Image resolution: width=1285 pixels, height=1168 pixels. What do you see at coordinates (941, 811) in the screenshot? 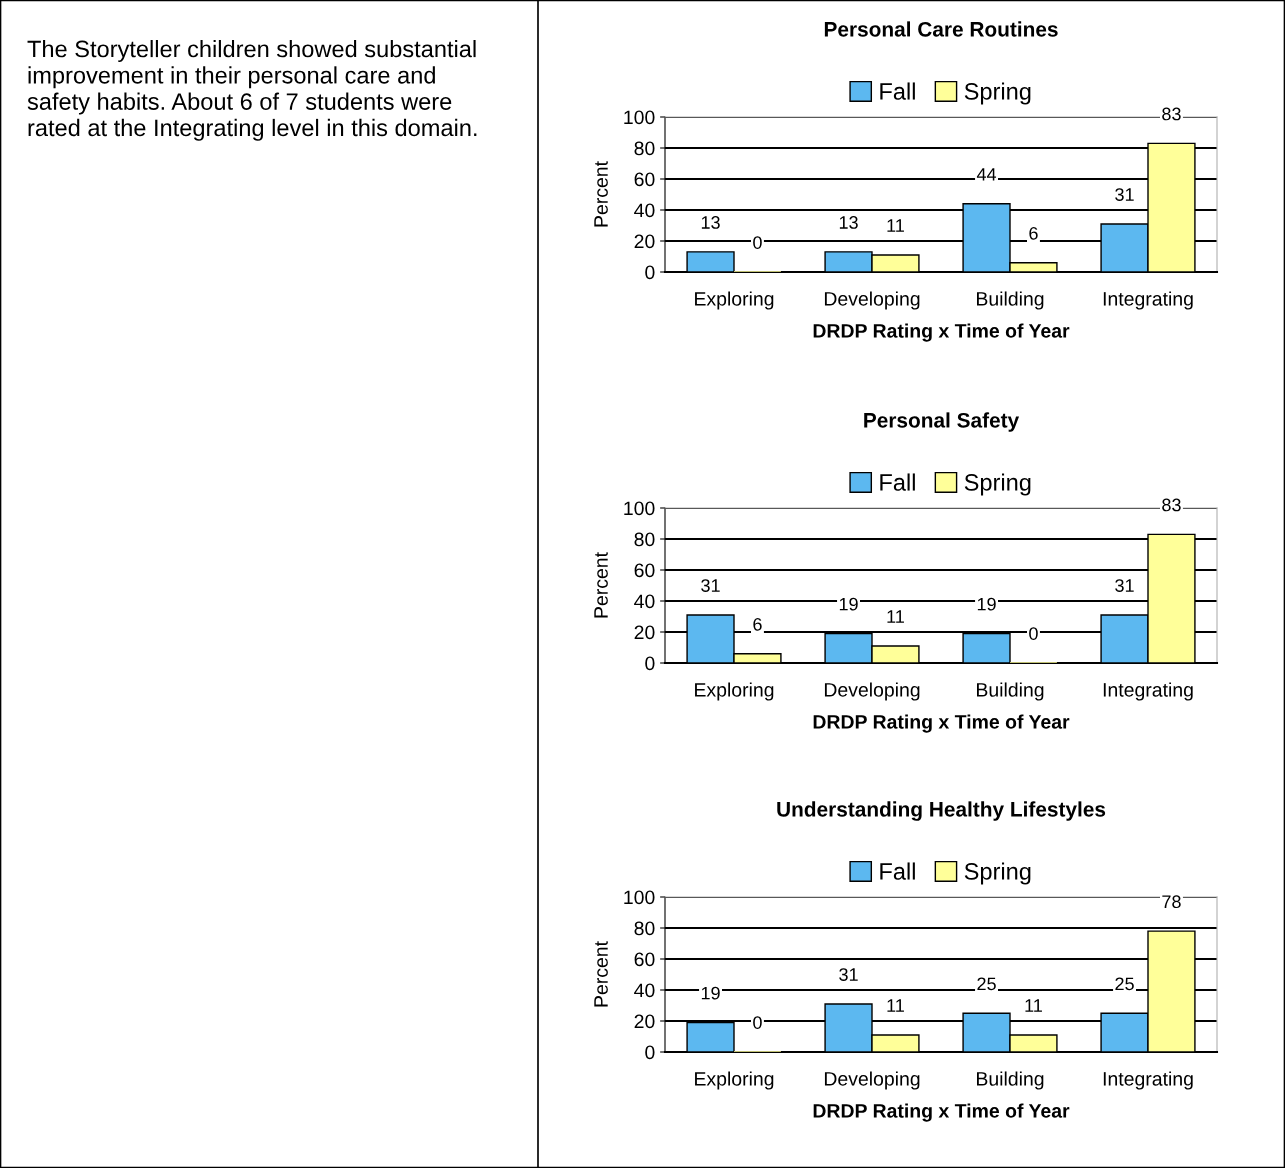
I see `chart-title: Understanding Healthy Lifestyles` at bounding box center [941, 811].